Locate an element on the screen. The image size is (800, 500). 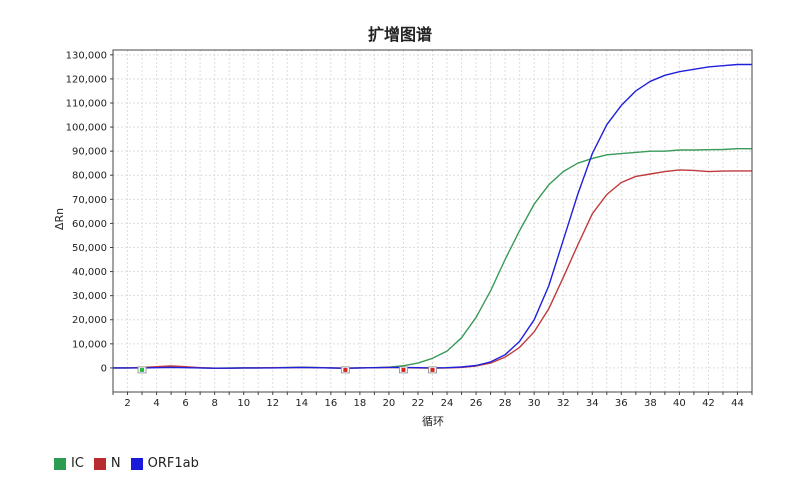
x-tick-label: 10 is located at coordinates (243, 403).